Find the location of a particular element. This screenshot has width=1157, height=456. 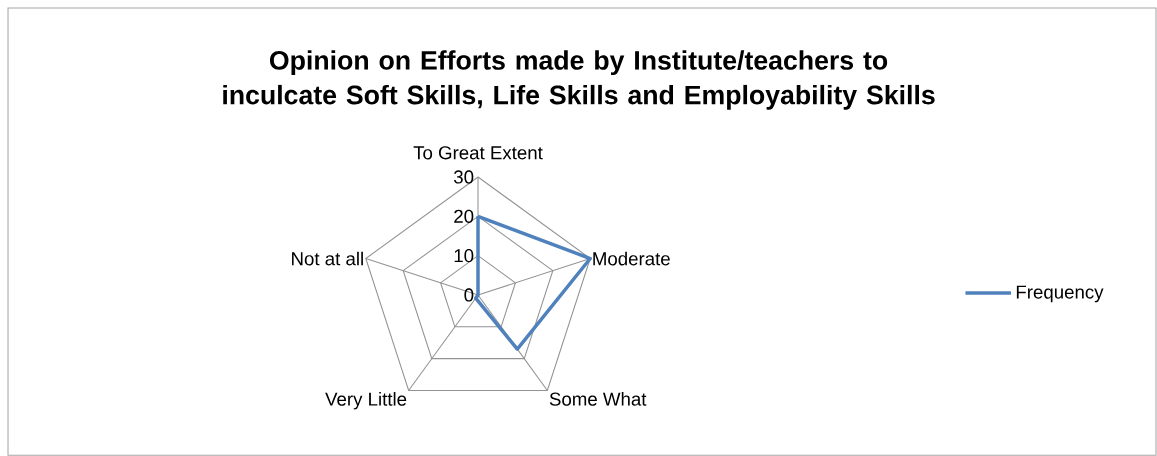

spoke-label: Some What is located at coordinates (598, 399).